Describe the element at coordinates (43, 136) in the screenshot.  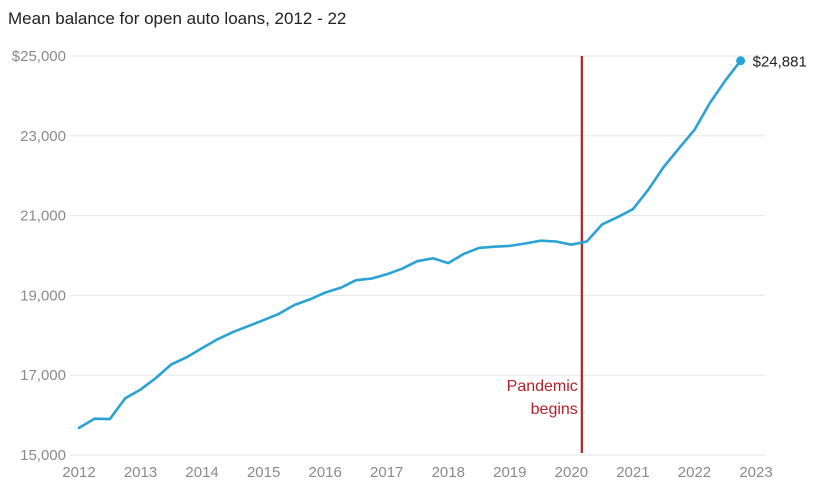
I see `y-tick-label: 23,000` at that location.